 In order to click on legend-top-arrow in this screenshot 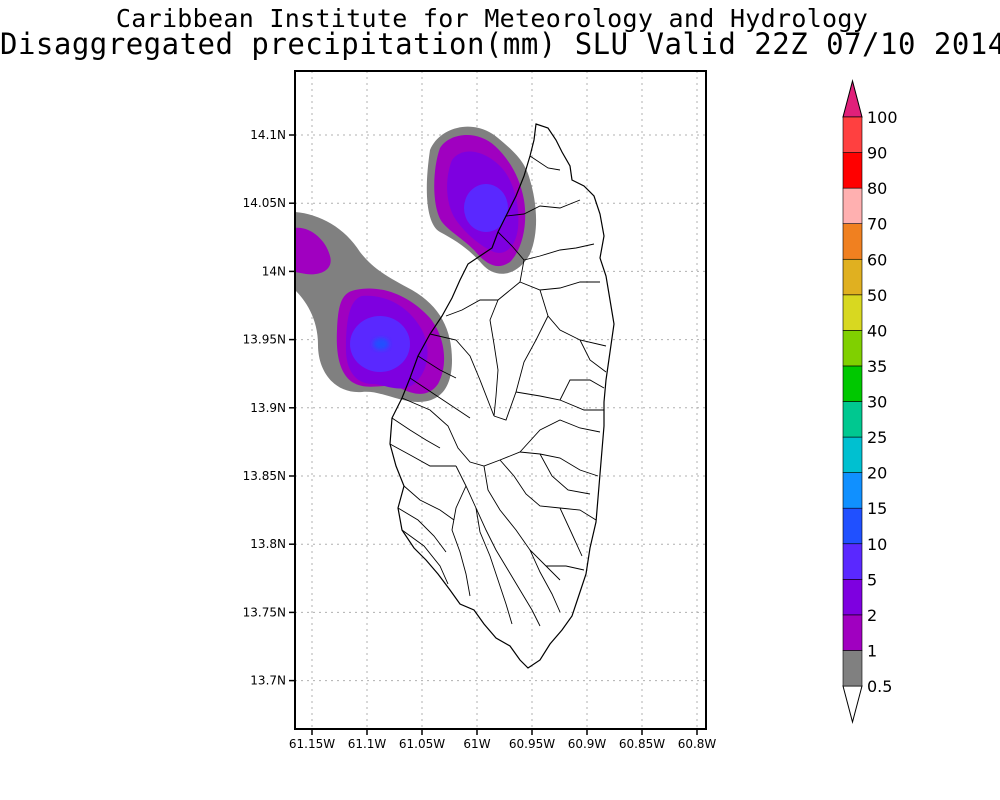, I will do `click(852, 98)`.